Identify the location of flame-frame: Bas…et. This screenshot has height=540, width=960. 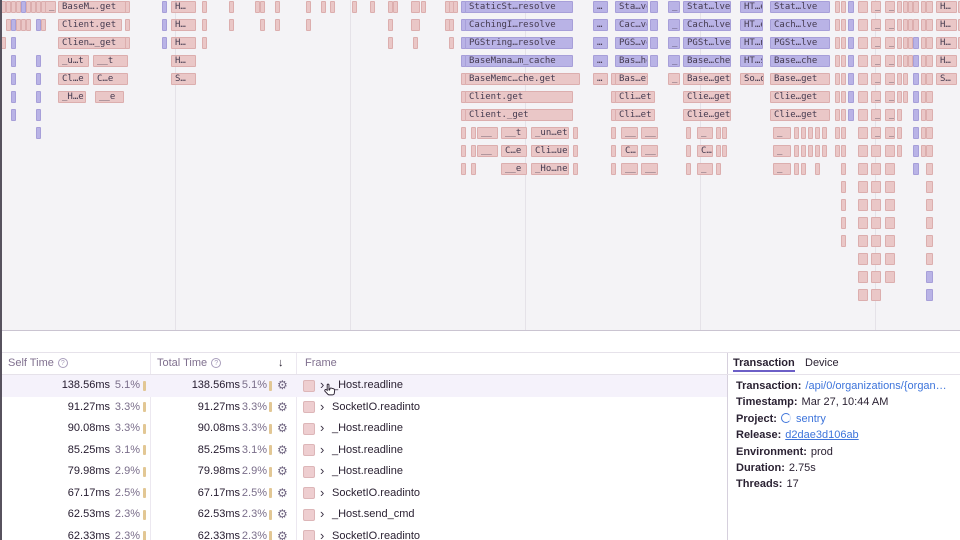
(631, 78).